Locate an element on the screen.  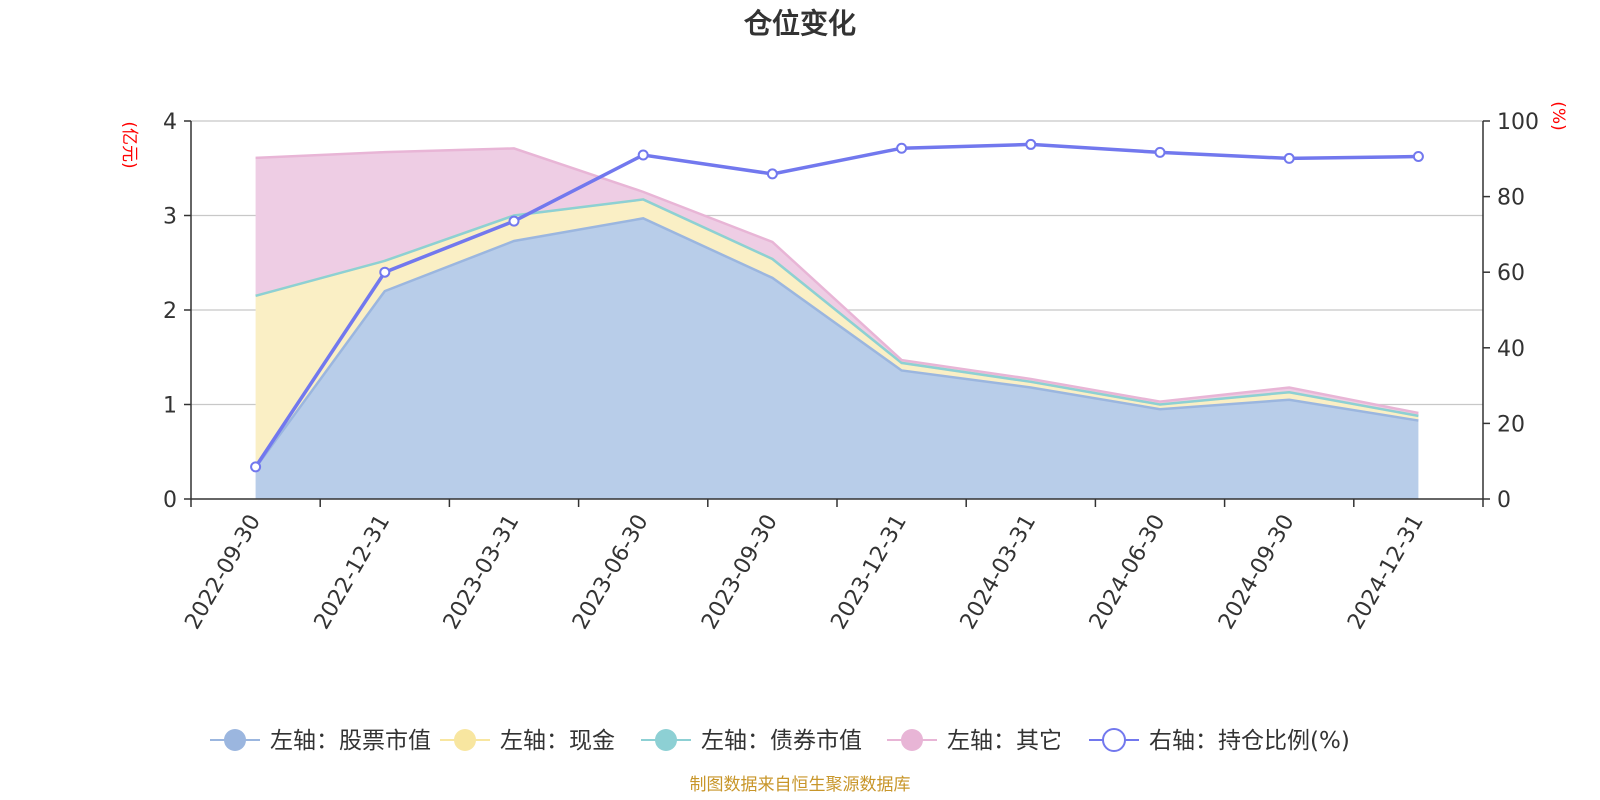
legend: 左轴：股票市值 左轴：现金 左轴：债券市值 左轴：其它 右轴：持仓比例(%) is located at coordinates (780, 741).